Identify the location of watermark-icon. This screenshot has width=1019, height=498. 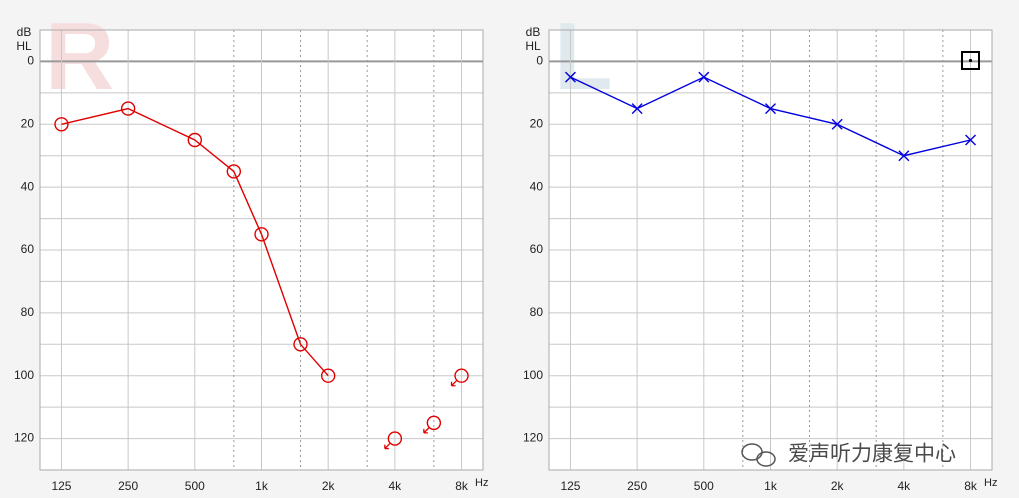
(758, 455).